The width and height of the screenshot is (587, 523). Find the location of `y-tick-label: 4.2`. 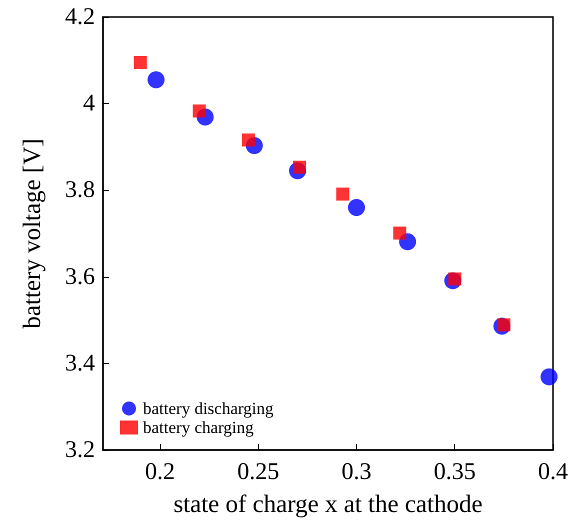

y-tick-label: 4.2 is located at coordinates (80, 17).